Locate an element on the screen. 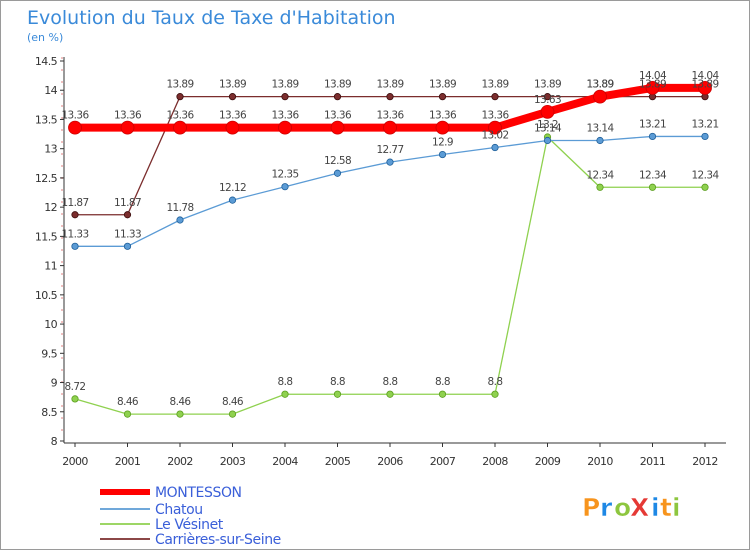  y-tick-label: 9 is located at coordinates (54, 383).